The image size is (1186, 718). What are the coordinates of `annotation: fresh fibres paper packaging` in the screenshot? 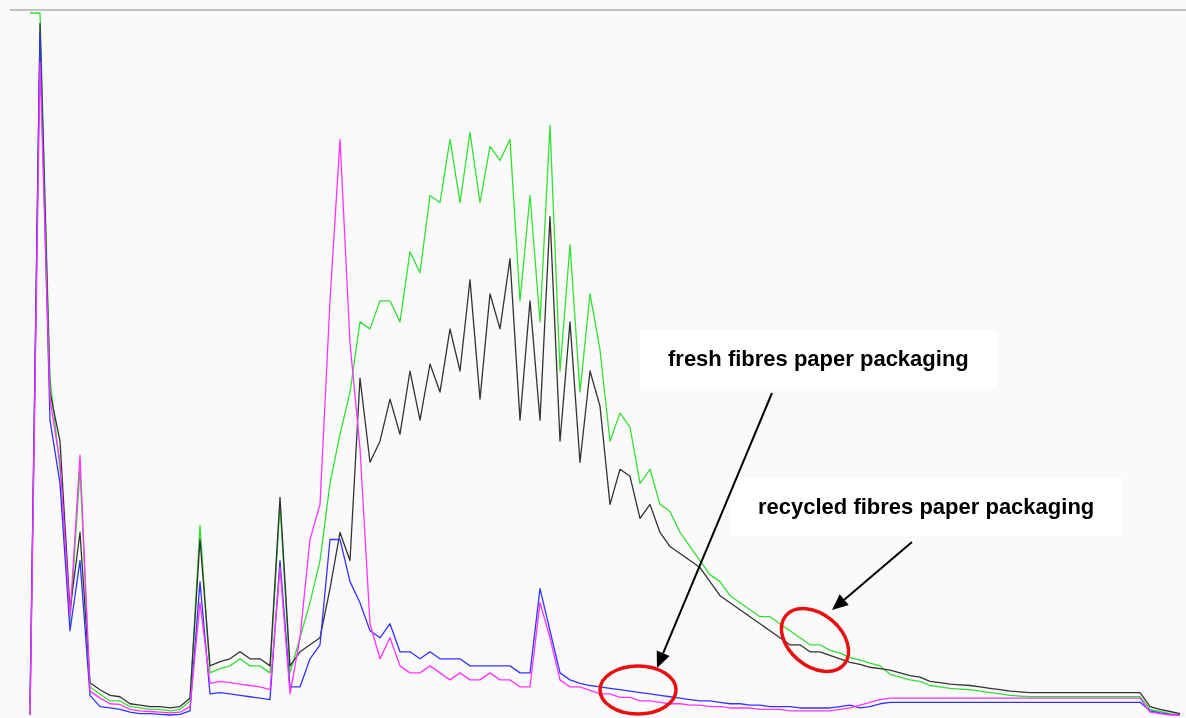 It's located at (818, 359).